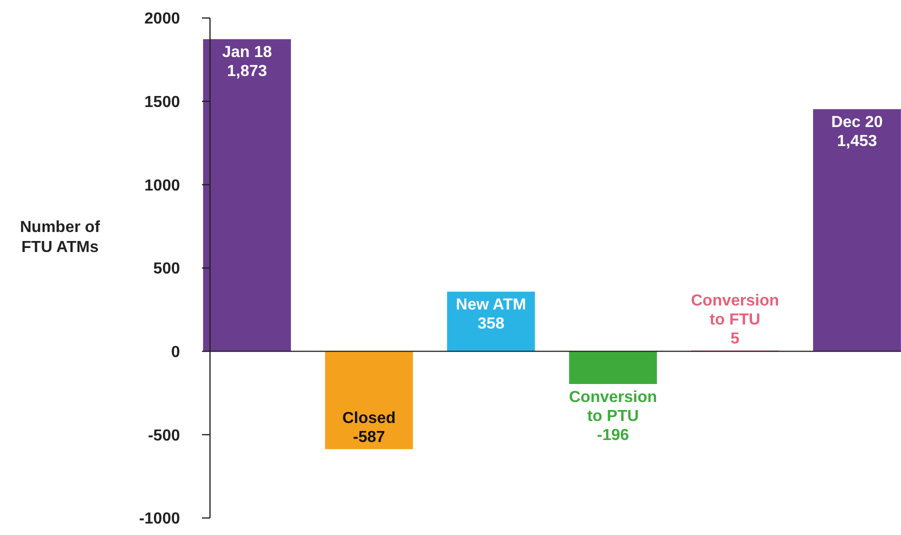 This screenshot has height=535, width=901. Describe the element at coordinates (857, 123) in the screenshot. I see `x-tick-label: Dec 20` at that location.